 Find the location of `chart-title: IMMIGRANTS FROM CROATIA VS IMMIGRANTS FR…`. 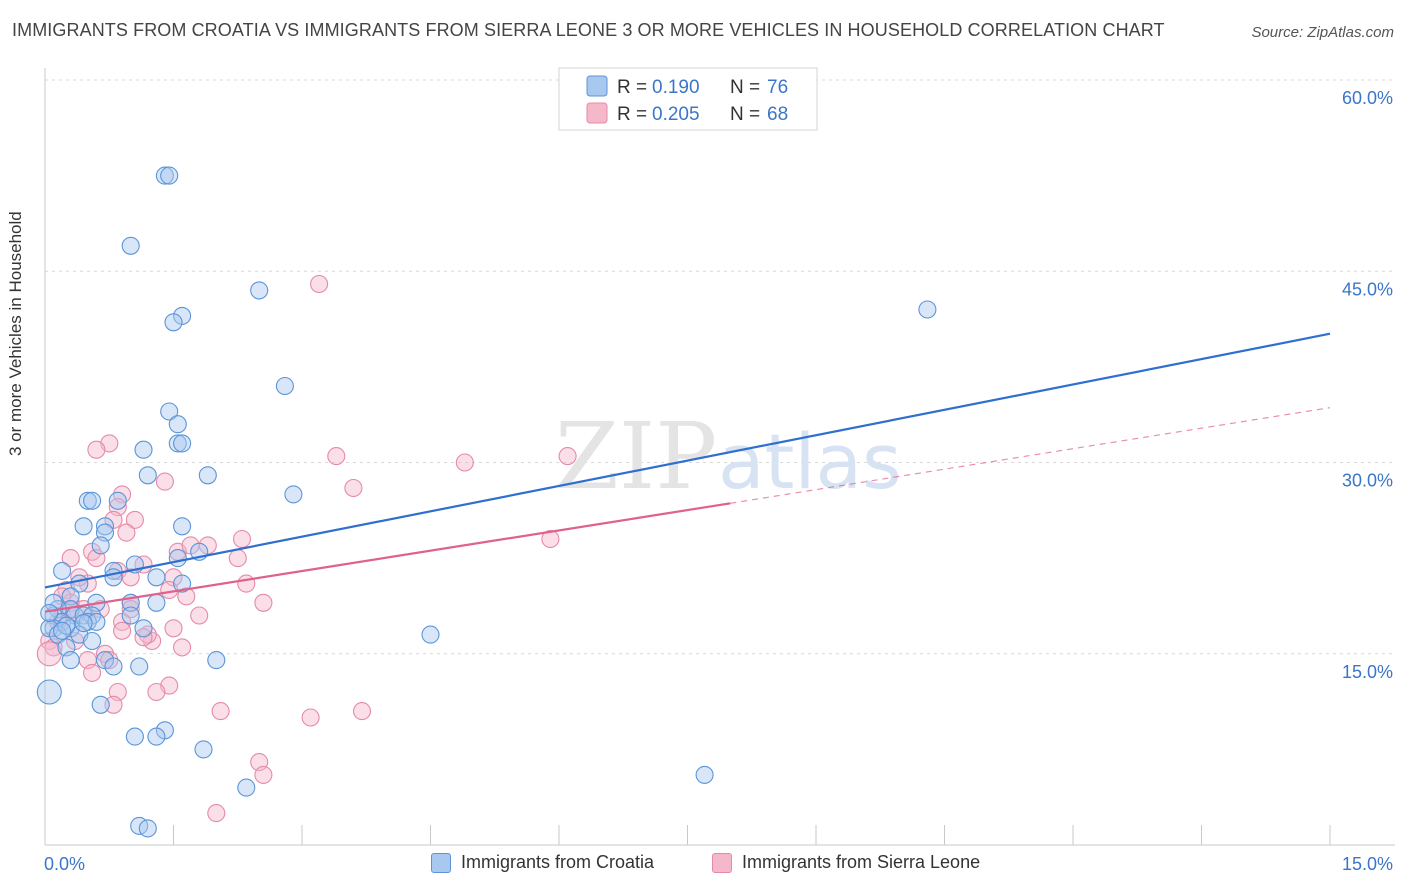

chart-title: IMMIGRANTS FROM CROATIA VS IMMIGRANTS FR… is located at coordinates (588, 30).